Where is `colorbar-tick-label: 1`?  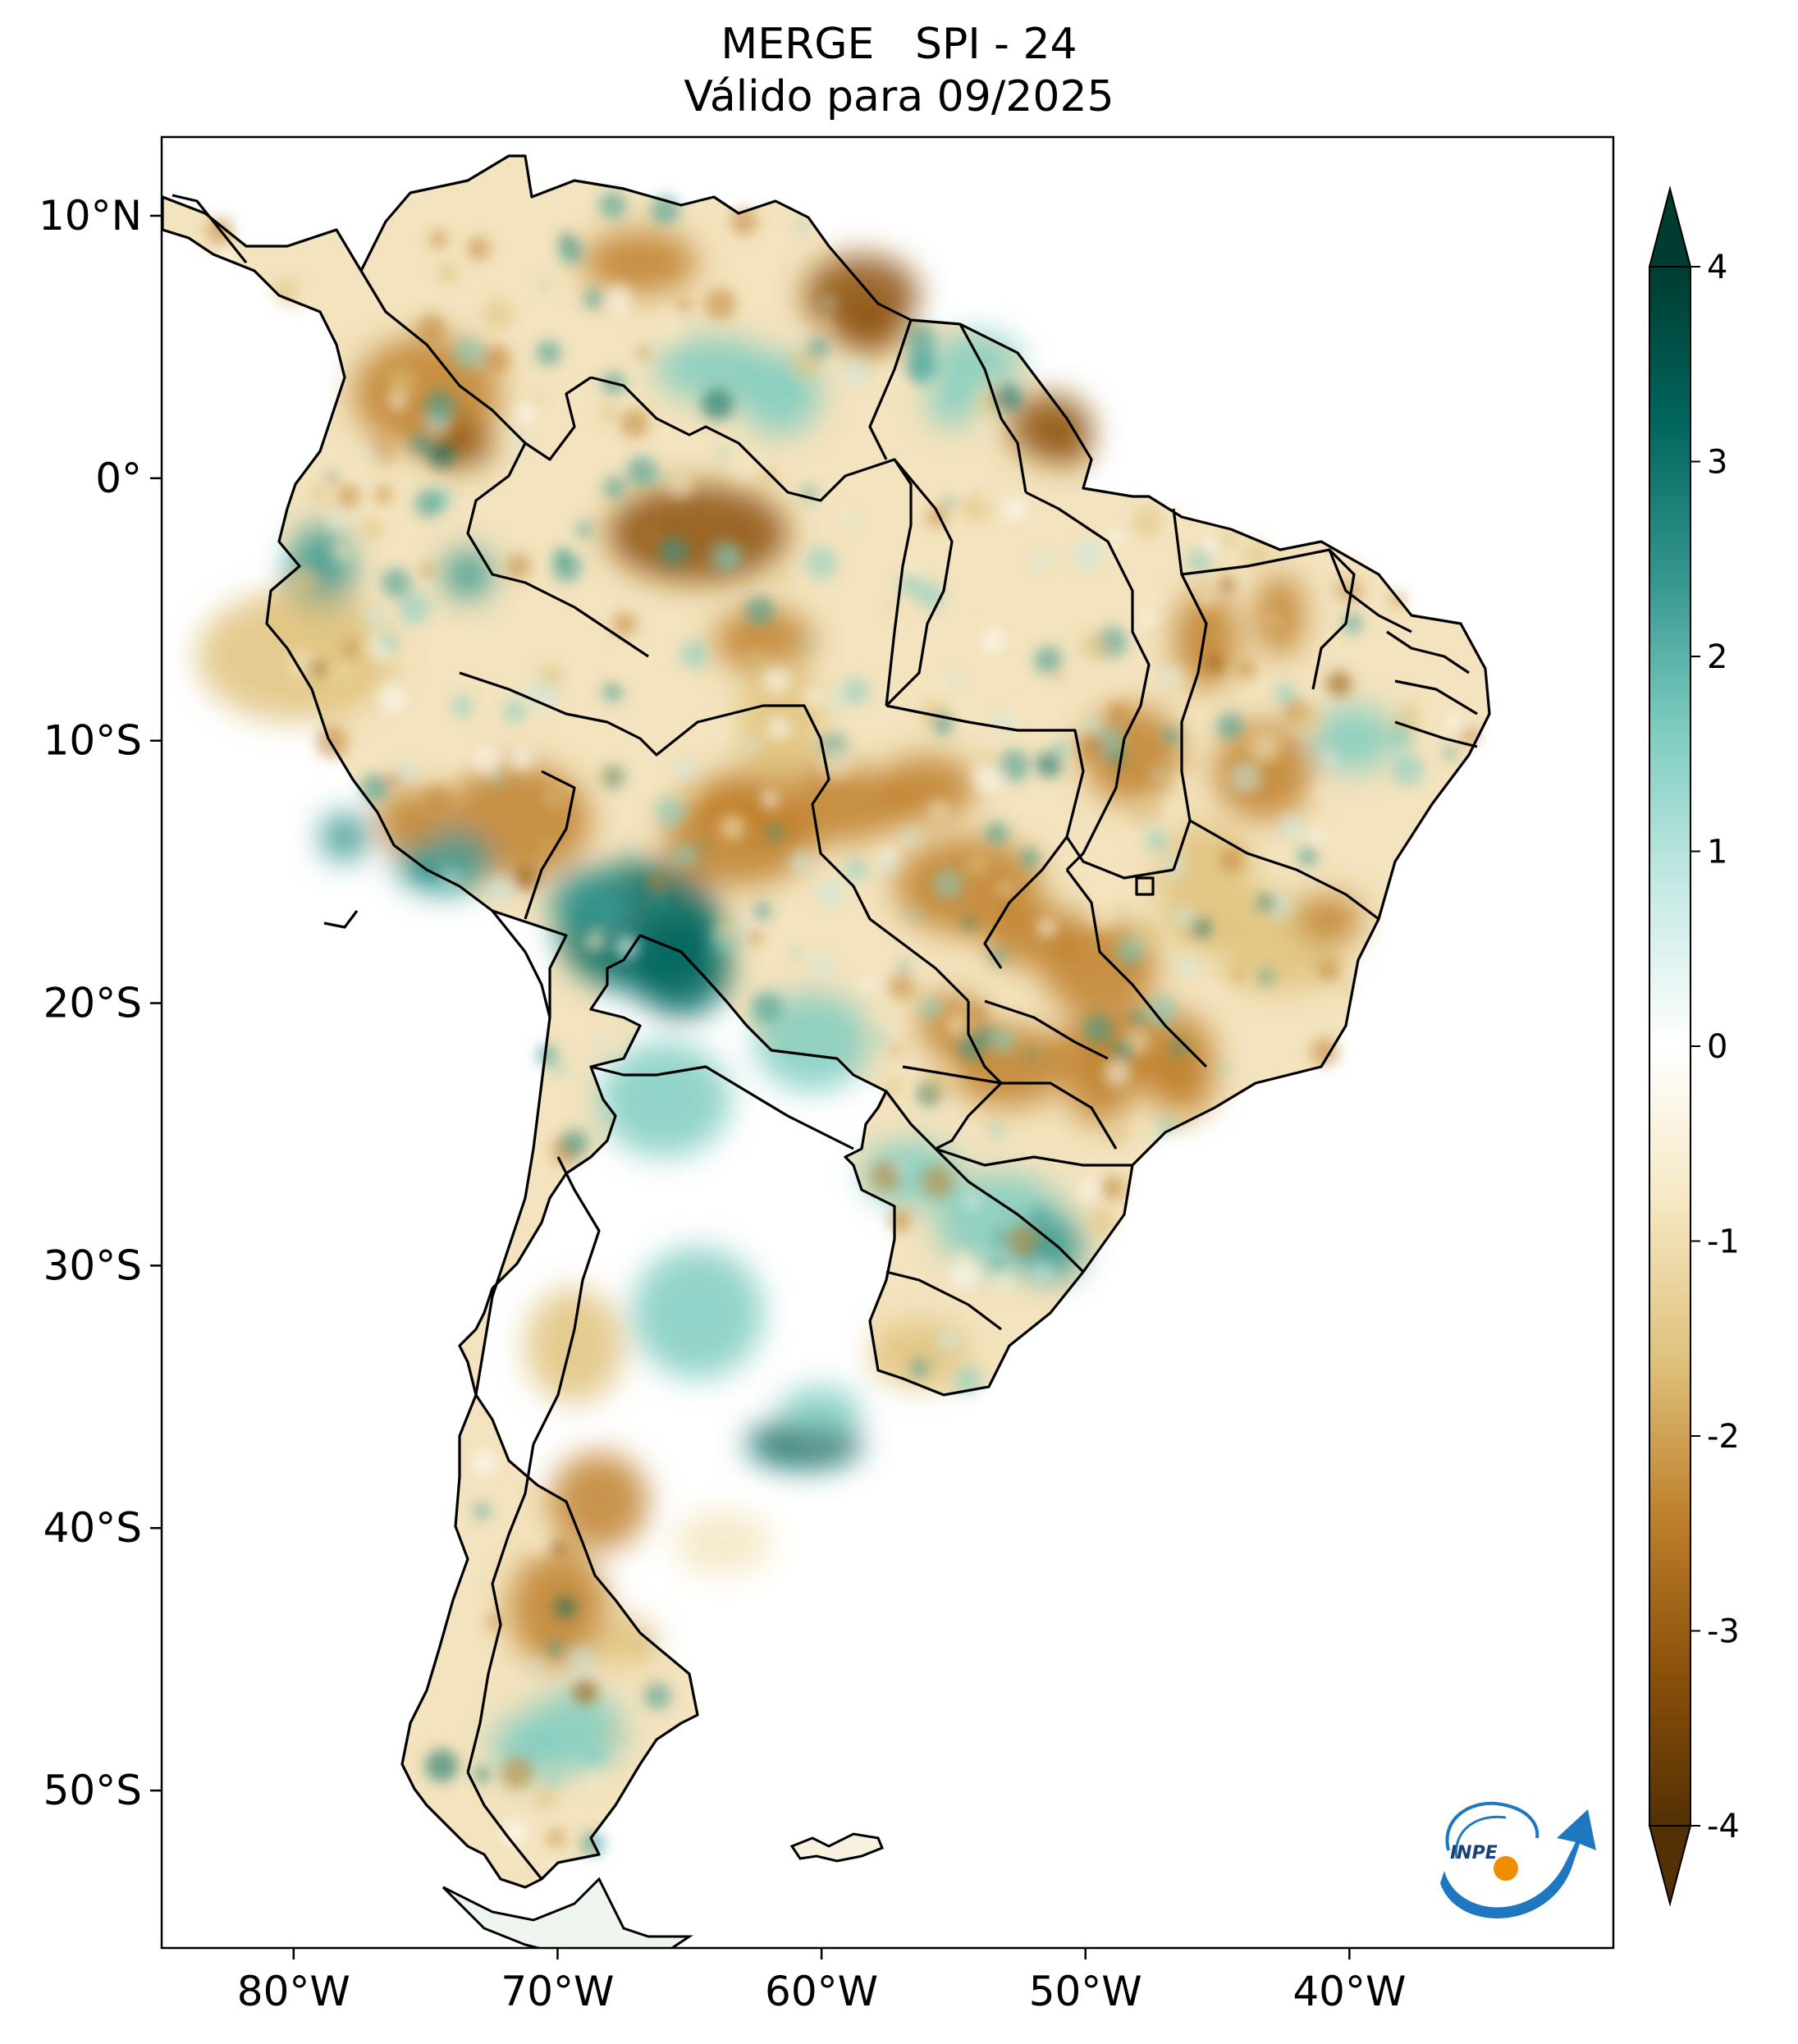
colorbar-tick-label: 1 is located at coordinates (1717, 853).